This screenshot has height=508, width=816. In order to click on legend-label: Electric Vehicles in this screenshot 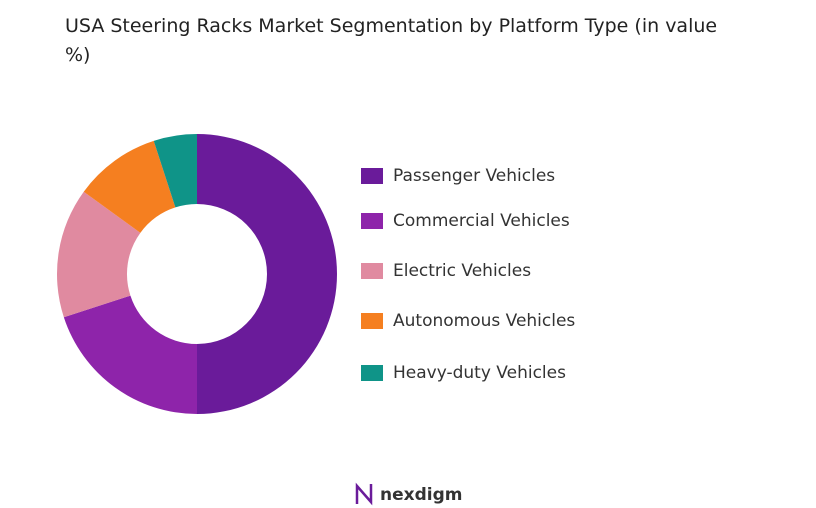, I will do `click(462, 271)`.